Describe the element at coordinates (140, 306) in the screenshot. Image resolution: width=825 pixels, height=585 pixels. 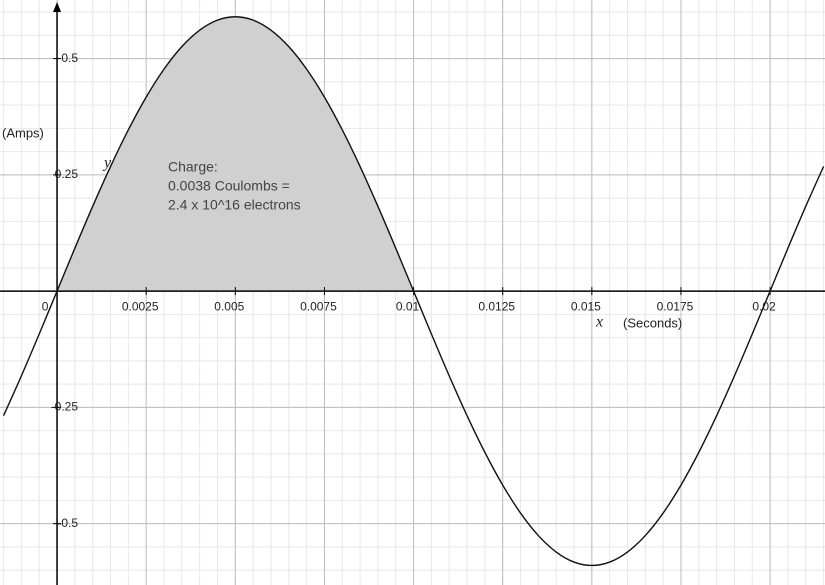
I see `x-tick-label: 0.0025` at that location.